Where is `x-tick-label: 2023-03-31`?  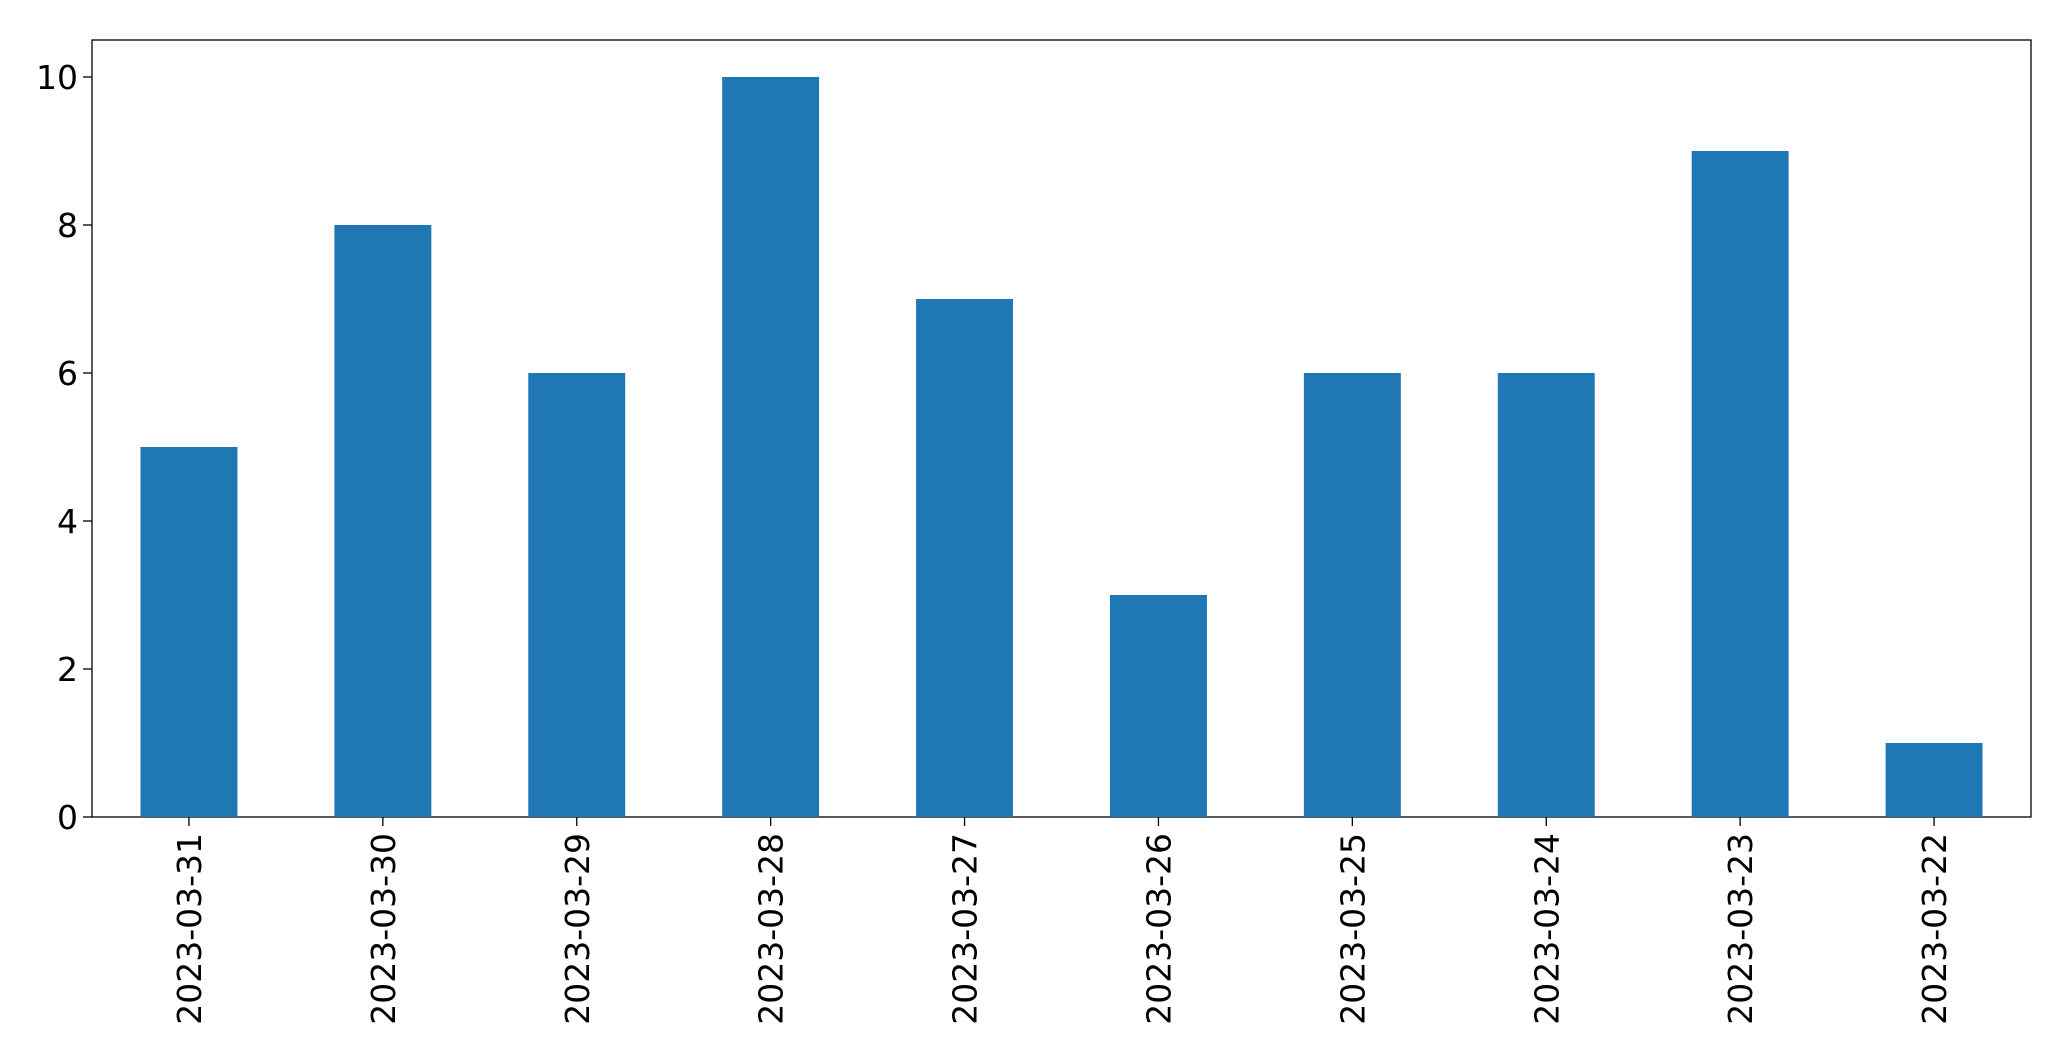
x-tick-label: 2023-03-31 is located at coordinates (189, 929).